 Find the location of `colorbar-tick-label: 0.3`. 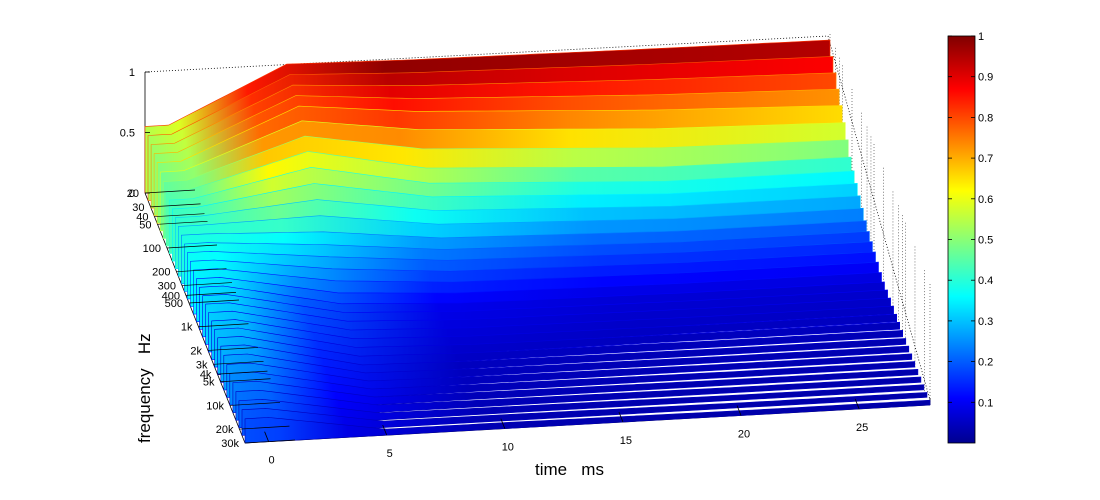

colorbar-tick-label: 0.3 is located at coordinates (985, 322).